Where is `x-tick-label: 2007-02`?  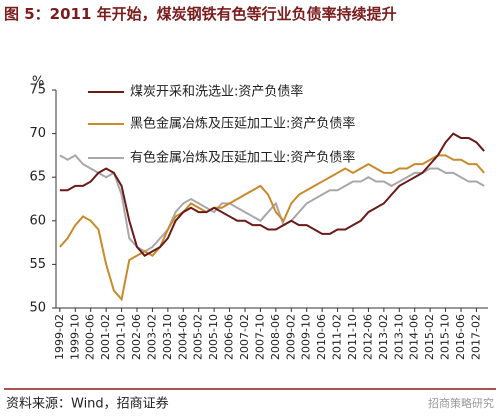
x-tick-label: 2007-02 is located at coordinates (244, 337).